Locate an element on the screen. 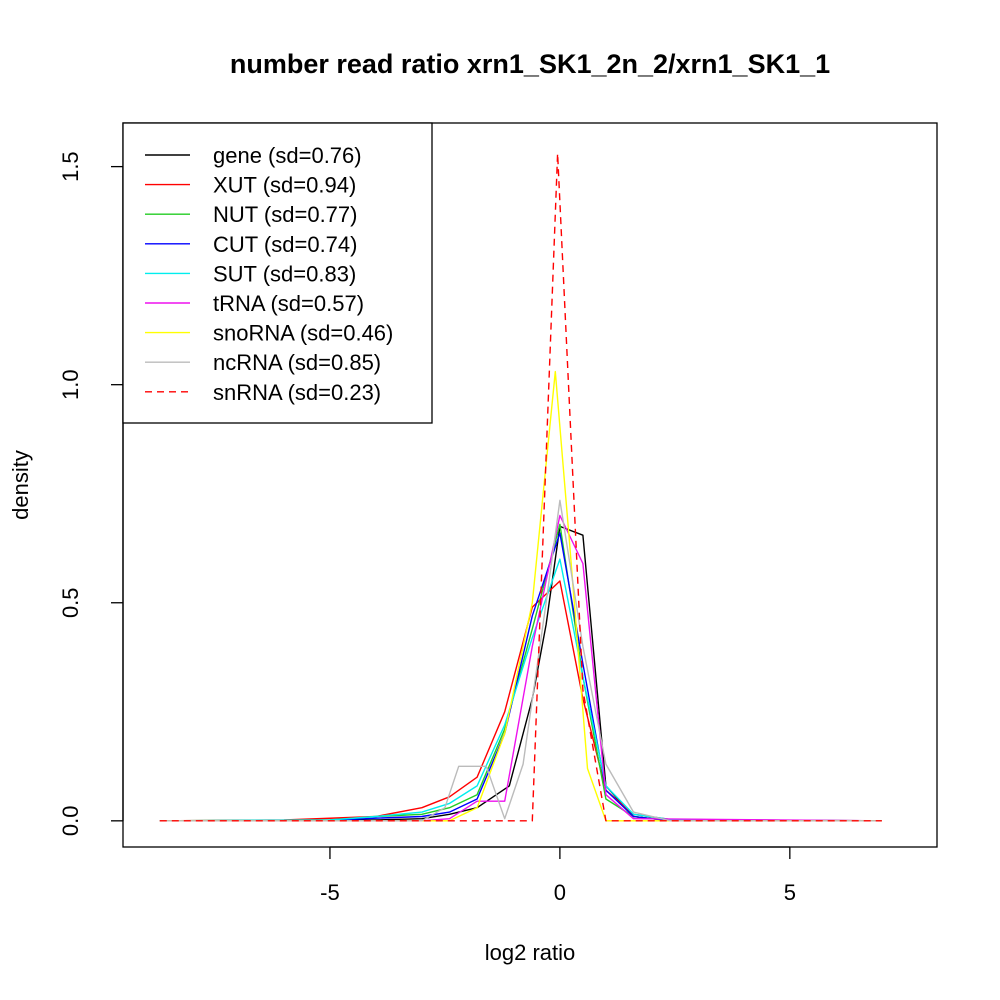 The width and height of the screenshot is (1000, 1000). x-tick-label: -5 is located at coordinates (330, 892).